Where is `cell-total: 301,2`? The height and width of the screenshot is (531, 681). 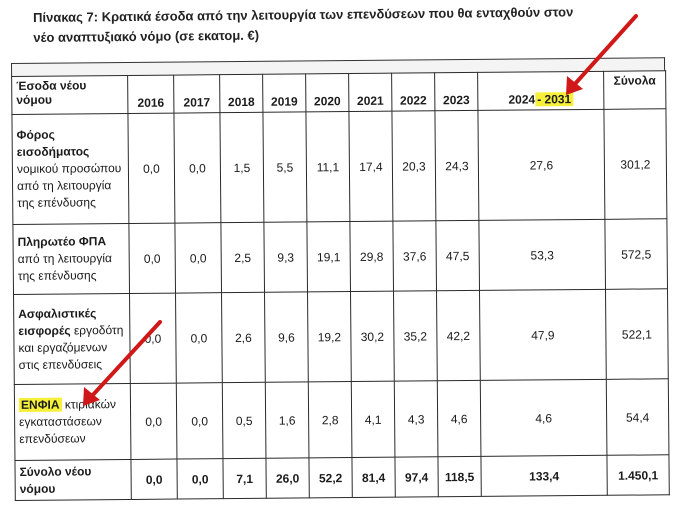
cell-total: 301,2 is located at coordinates (635, 164).